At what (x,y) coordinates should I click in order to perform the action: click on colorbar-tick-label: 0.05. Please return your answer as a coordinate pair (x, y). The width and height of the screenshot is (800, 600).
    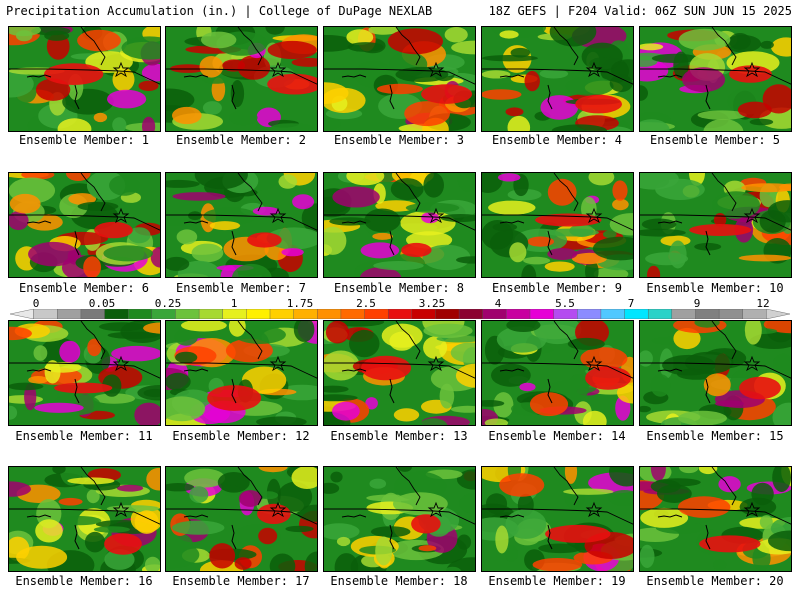
    Looking at the image, I should click on (102, 303).